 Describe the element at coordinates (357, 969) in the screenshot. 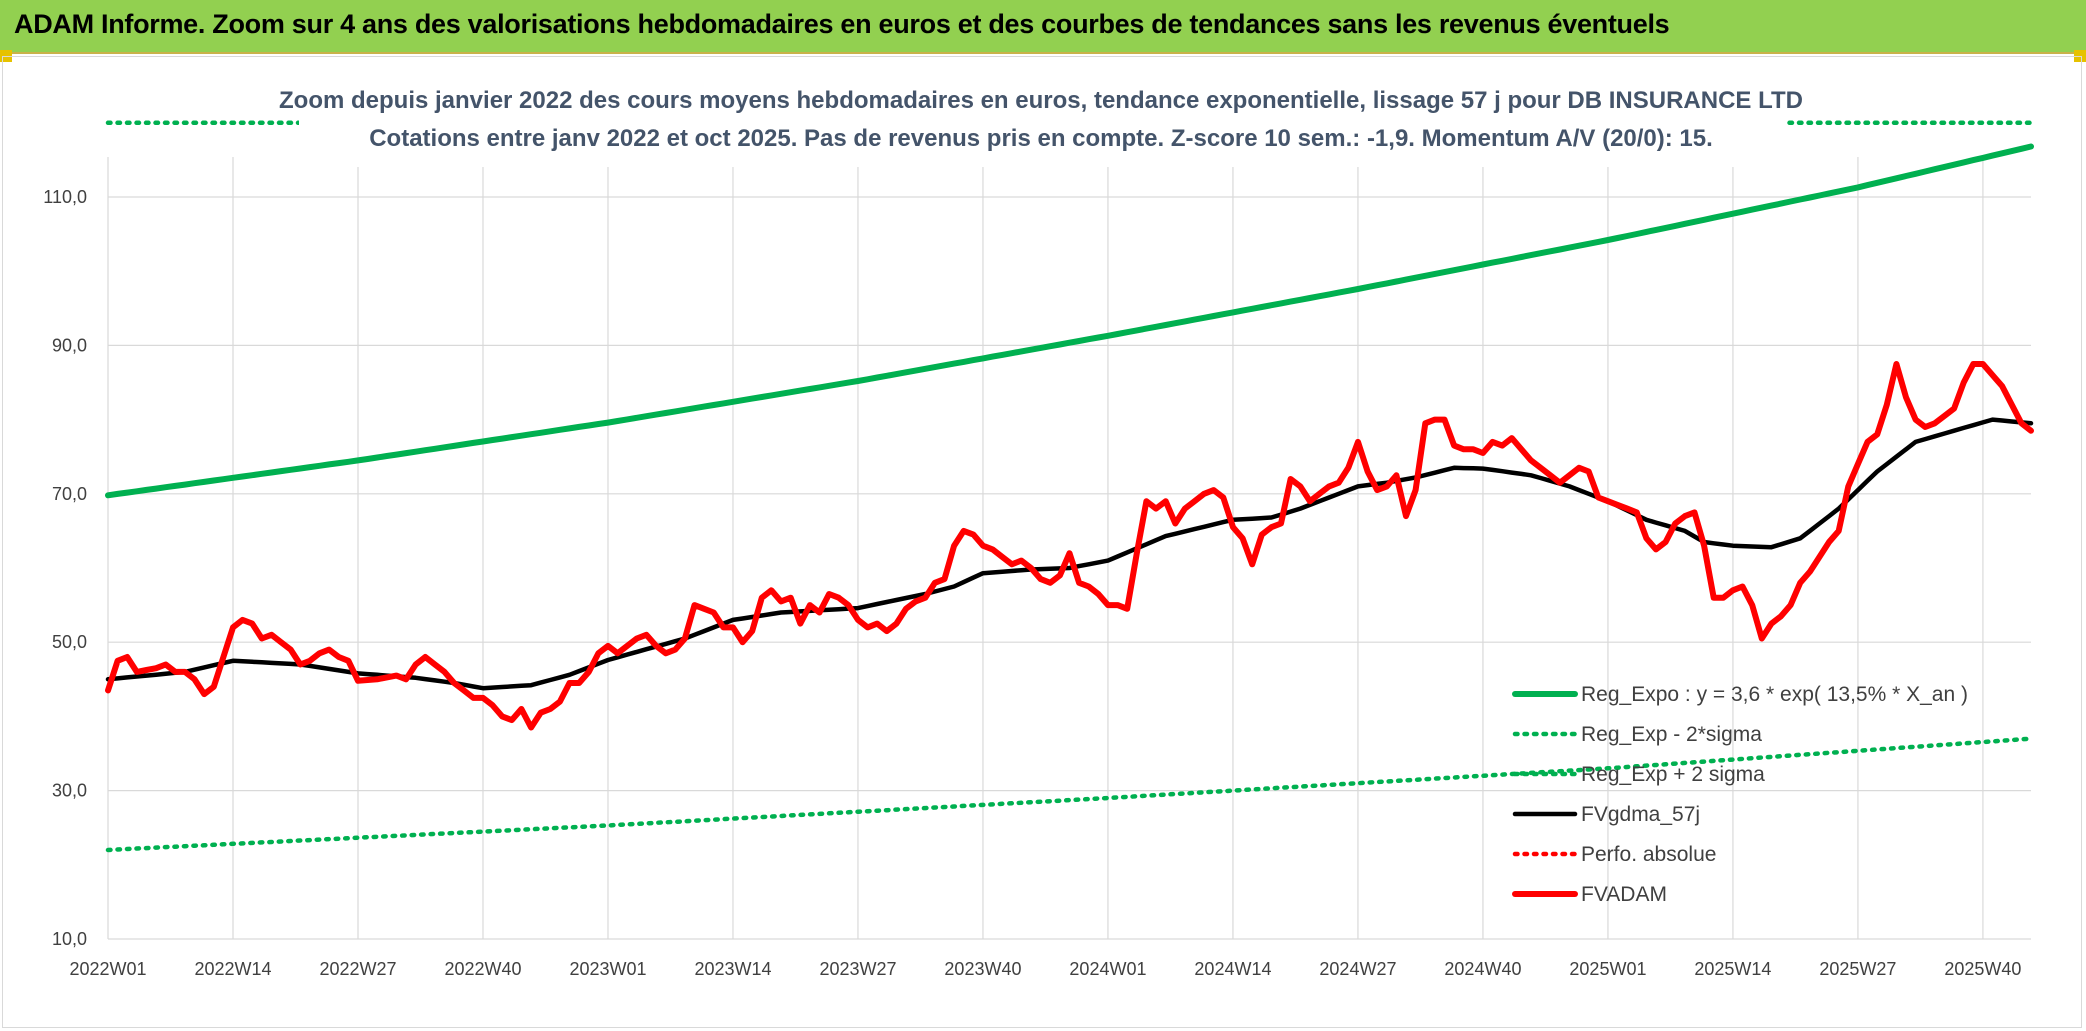

I see `x-tick-label: 2022W27` at that location.